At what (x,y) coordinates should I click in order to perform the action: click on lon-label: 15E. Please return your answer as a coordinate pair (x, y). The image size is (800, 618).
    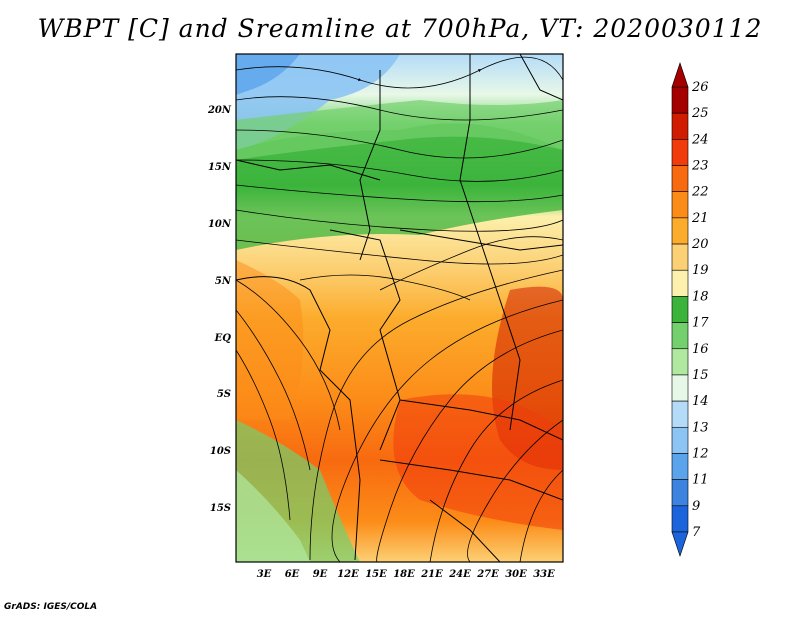
    Looking at the image, I should click on (376, 574).